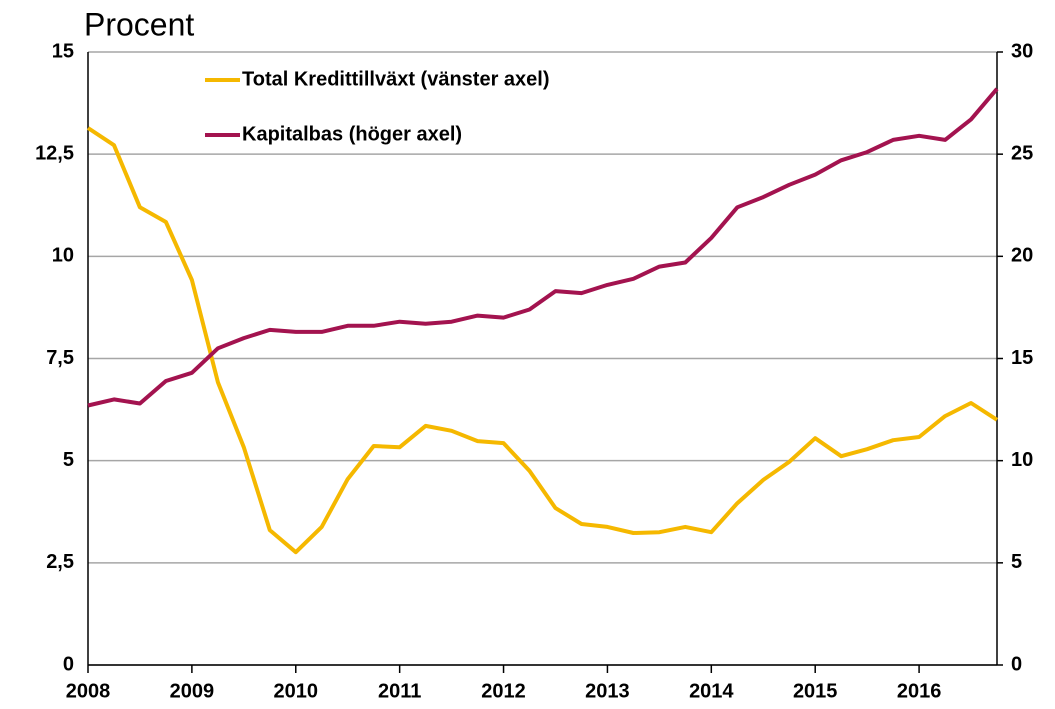 This screenshot has width=1055, height=709. I want to click on y-tick-label: 7,5, so click(60, 358).